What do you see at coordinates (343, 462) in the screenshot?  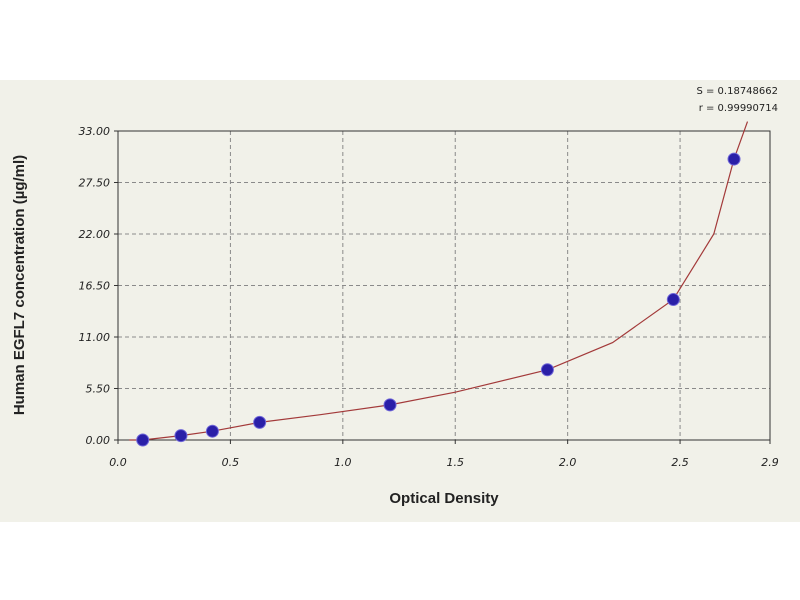 I see `x-tick-label: 1.0` at bounding box center [343, 462].